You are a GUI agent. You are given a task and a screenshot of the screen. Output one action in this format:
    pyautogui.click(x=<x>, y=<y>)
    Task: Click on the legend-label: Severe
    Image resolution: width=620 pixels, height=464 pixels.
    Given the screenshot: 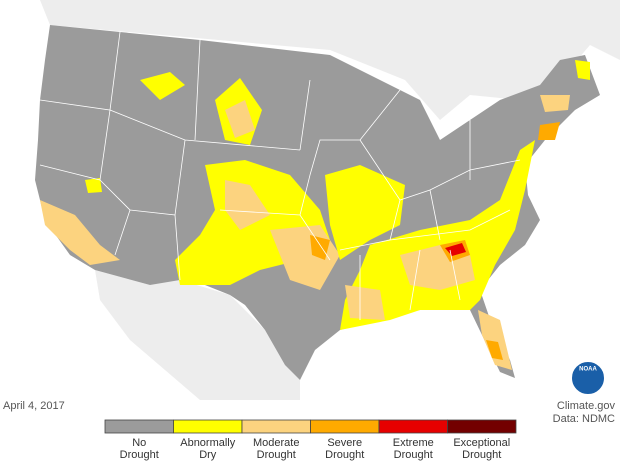 What is the action you would take?
    pyautogui.click(x=344, y=443)
    